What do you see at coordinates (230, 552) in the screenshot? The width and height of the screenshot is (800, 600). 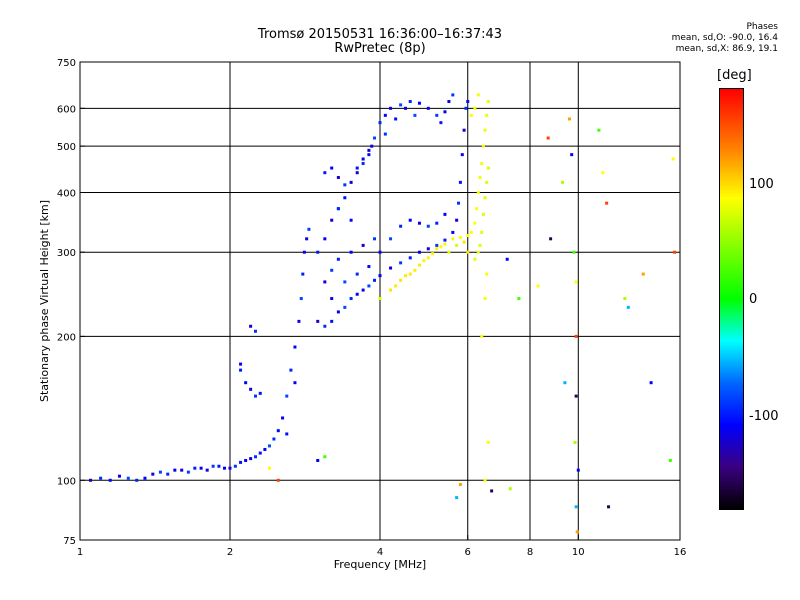 I see `x-tick-label: 2` at bounding box center [230, 552].